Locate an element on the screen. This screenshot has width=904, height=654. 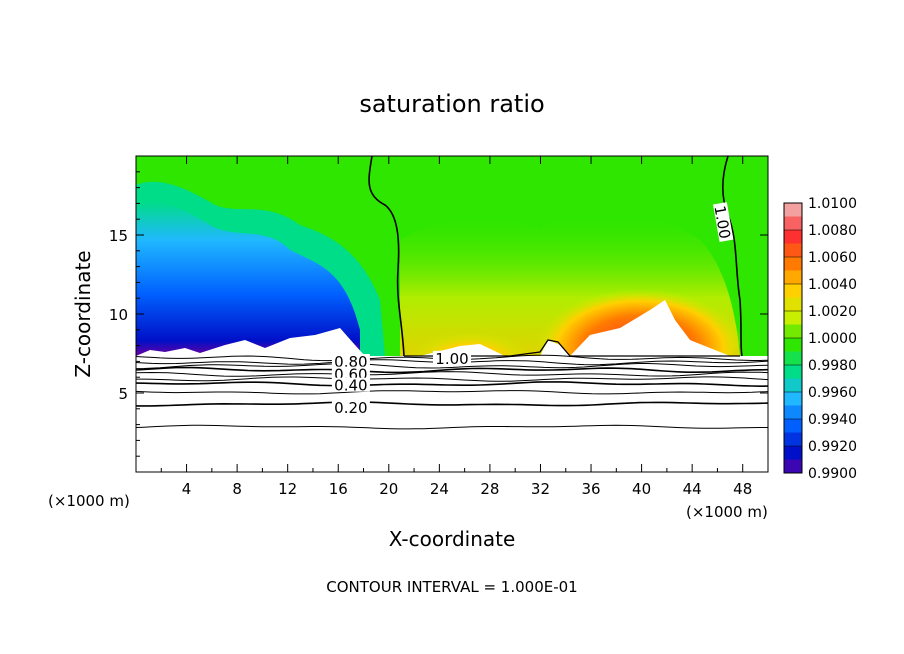
colorbar-label: 1.0040 is located at coordinates (832, 285).